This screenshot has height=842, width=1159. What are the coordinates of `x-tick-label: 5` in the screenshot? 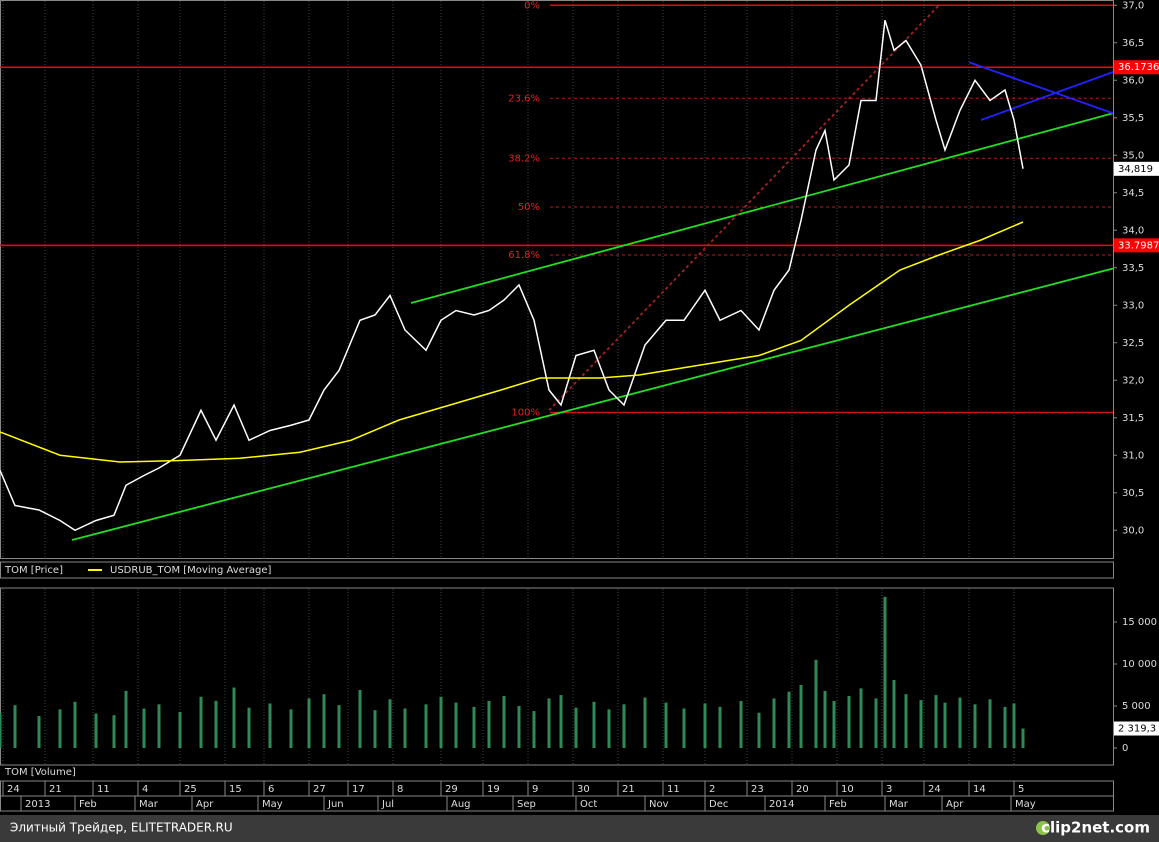 It's located at (1021, 789).